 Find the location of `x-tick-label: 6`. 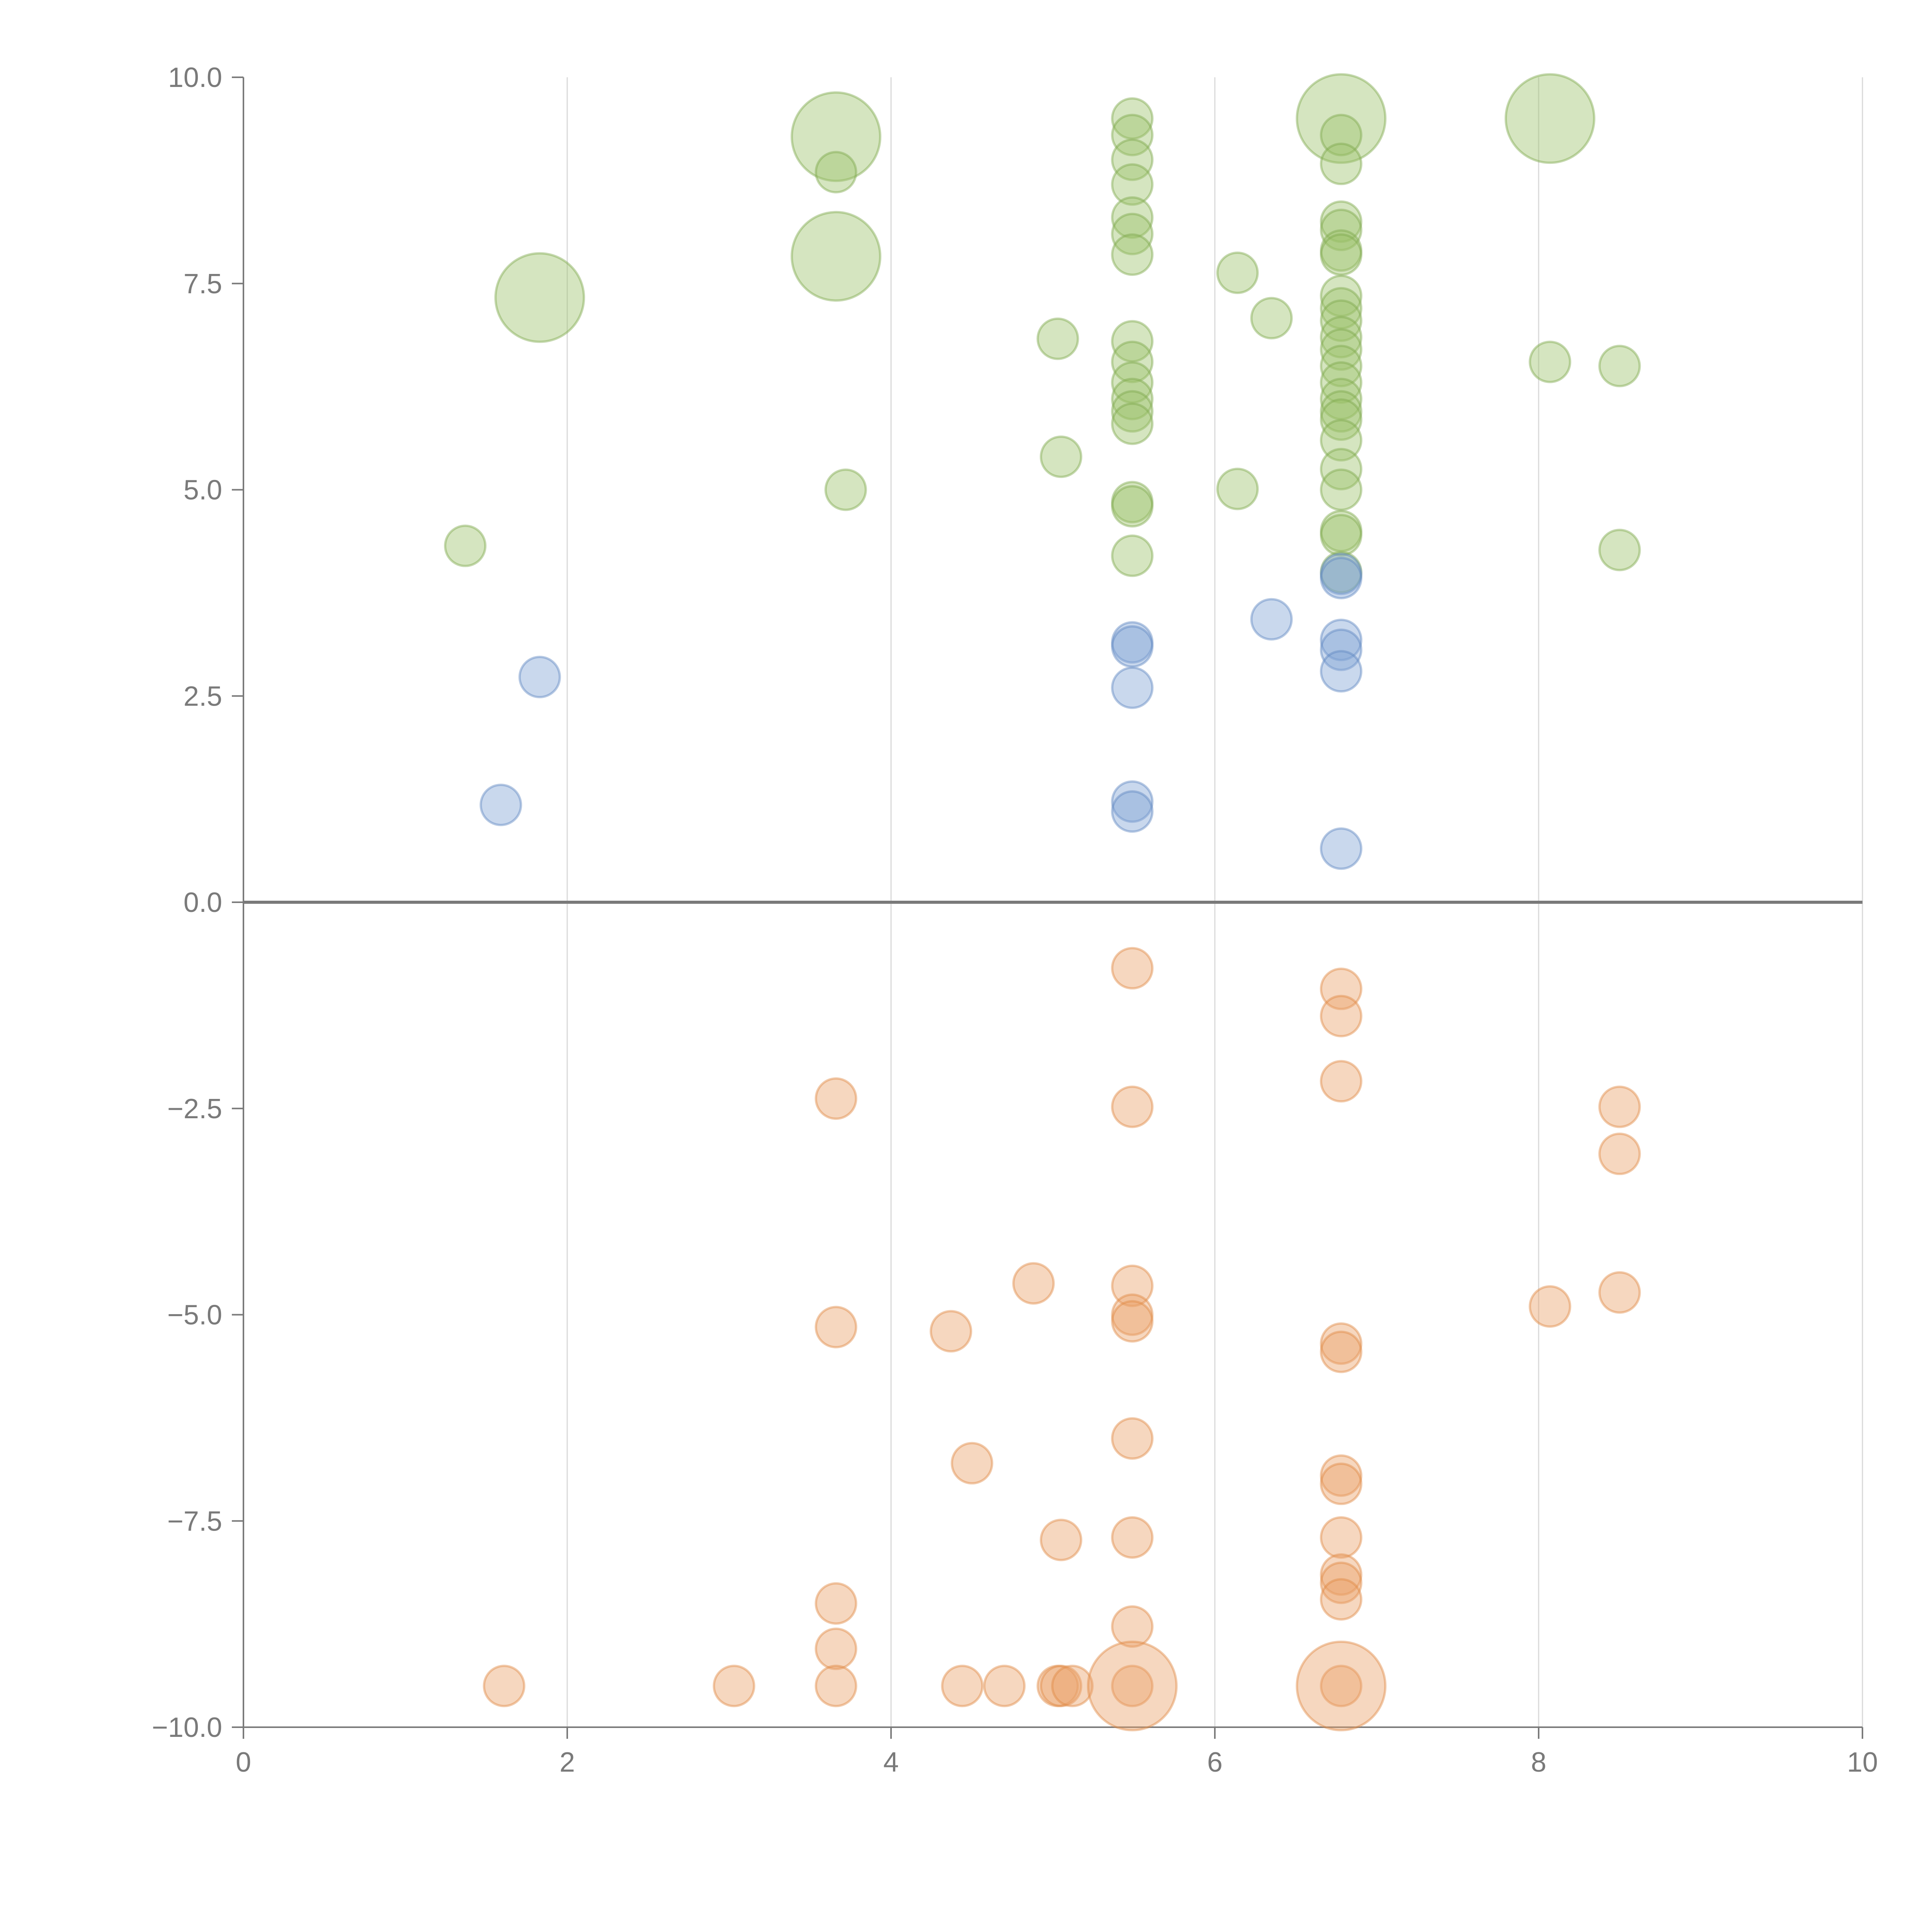

x-tick-label: 6 is located at coordinates (1215, 1763).